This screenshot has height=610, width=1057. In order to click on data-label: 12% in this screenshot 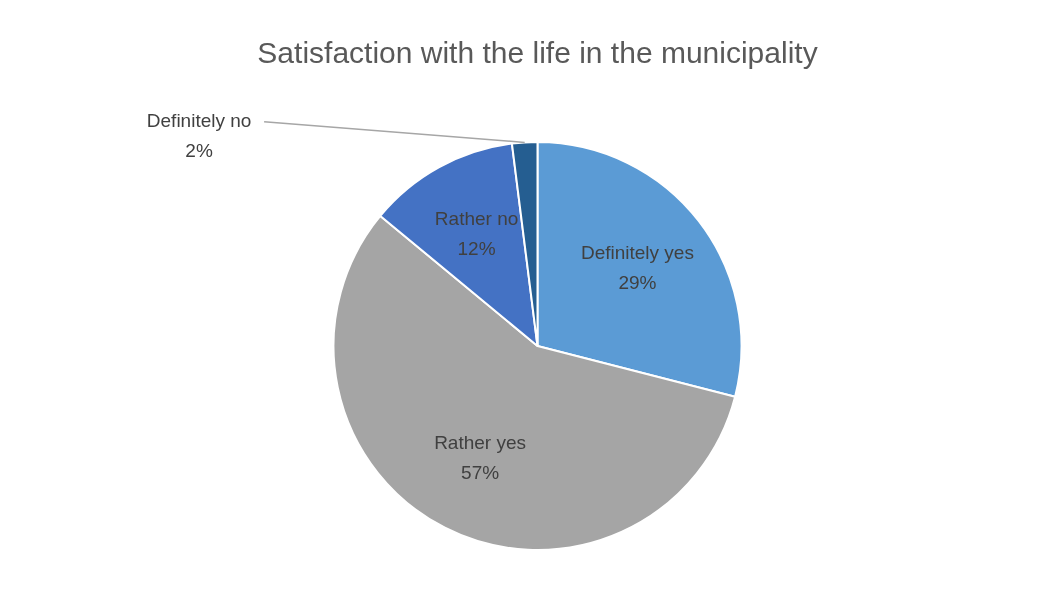, I will do `click(476, 249)`.